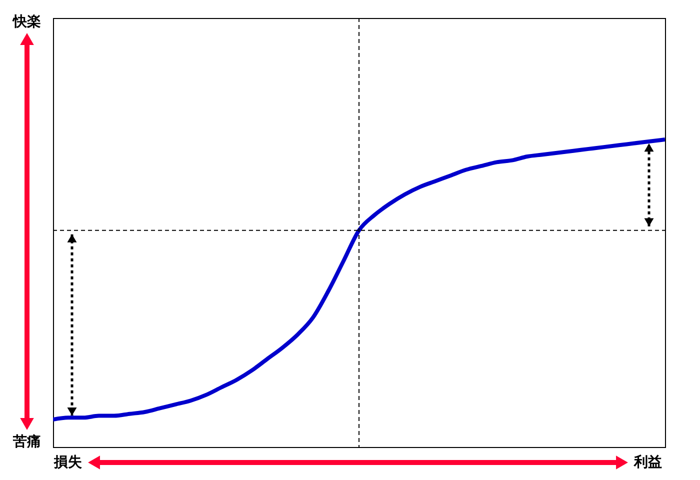 This screenshot has width=700, height=480. What do you see at coordinates (26, 22) in the screenshot?
I see `text: 快楽` at bounding box center [26, 22].